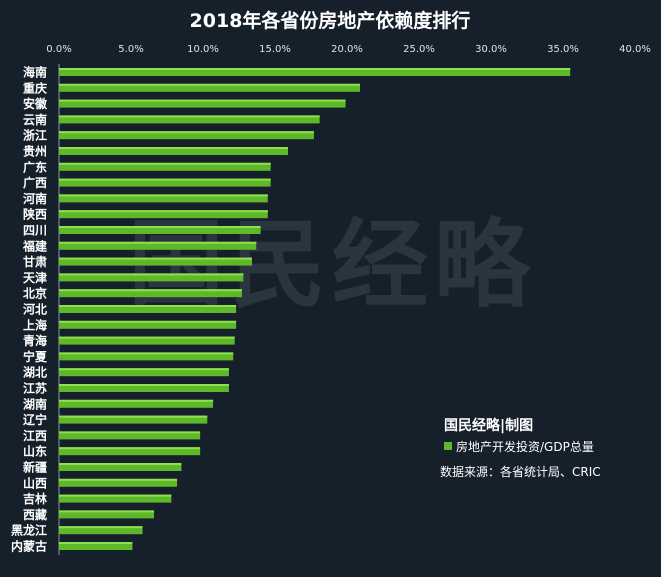 Image resolution: width=661 pixels, height=577 pixels. What do you see at coordinates (35, 324) in the screenshot?
I see `category-label: 上海` at bounding box center [35, 324].